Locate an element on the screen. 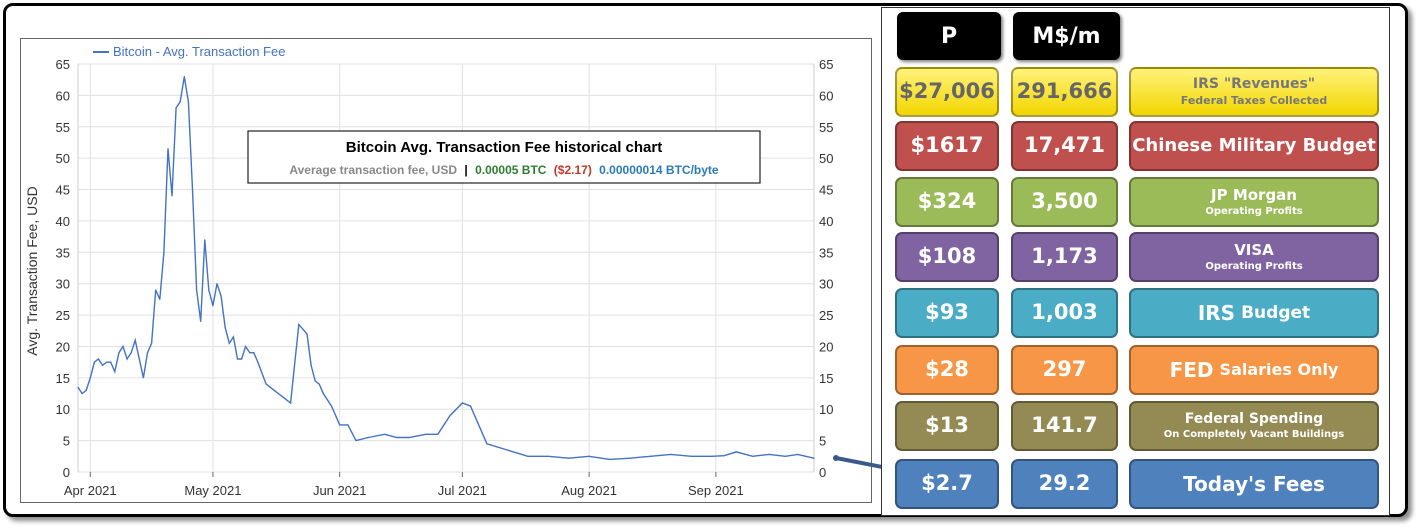  x-tick-label: Jul 2021 is located at coordinates (462, 490).